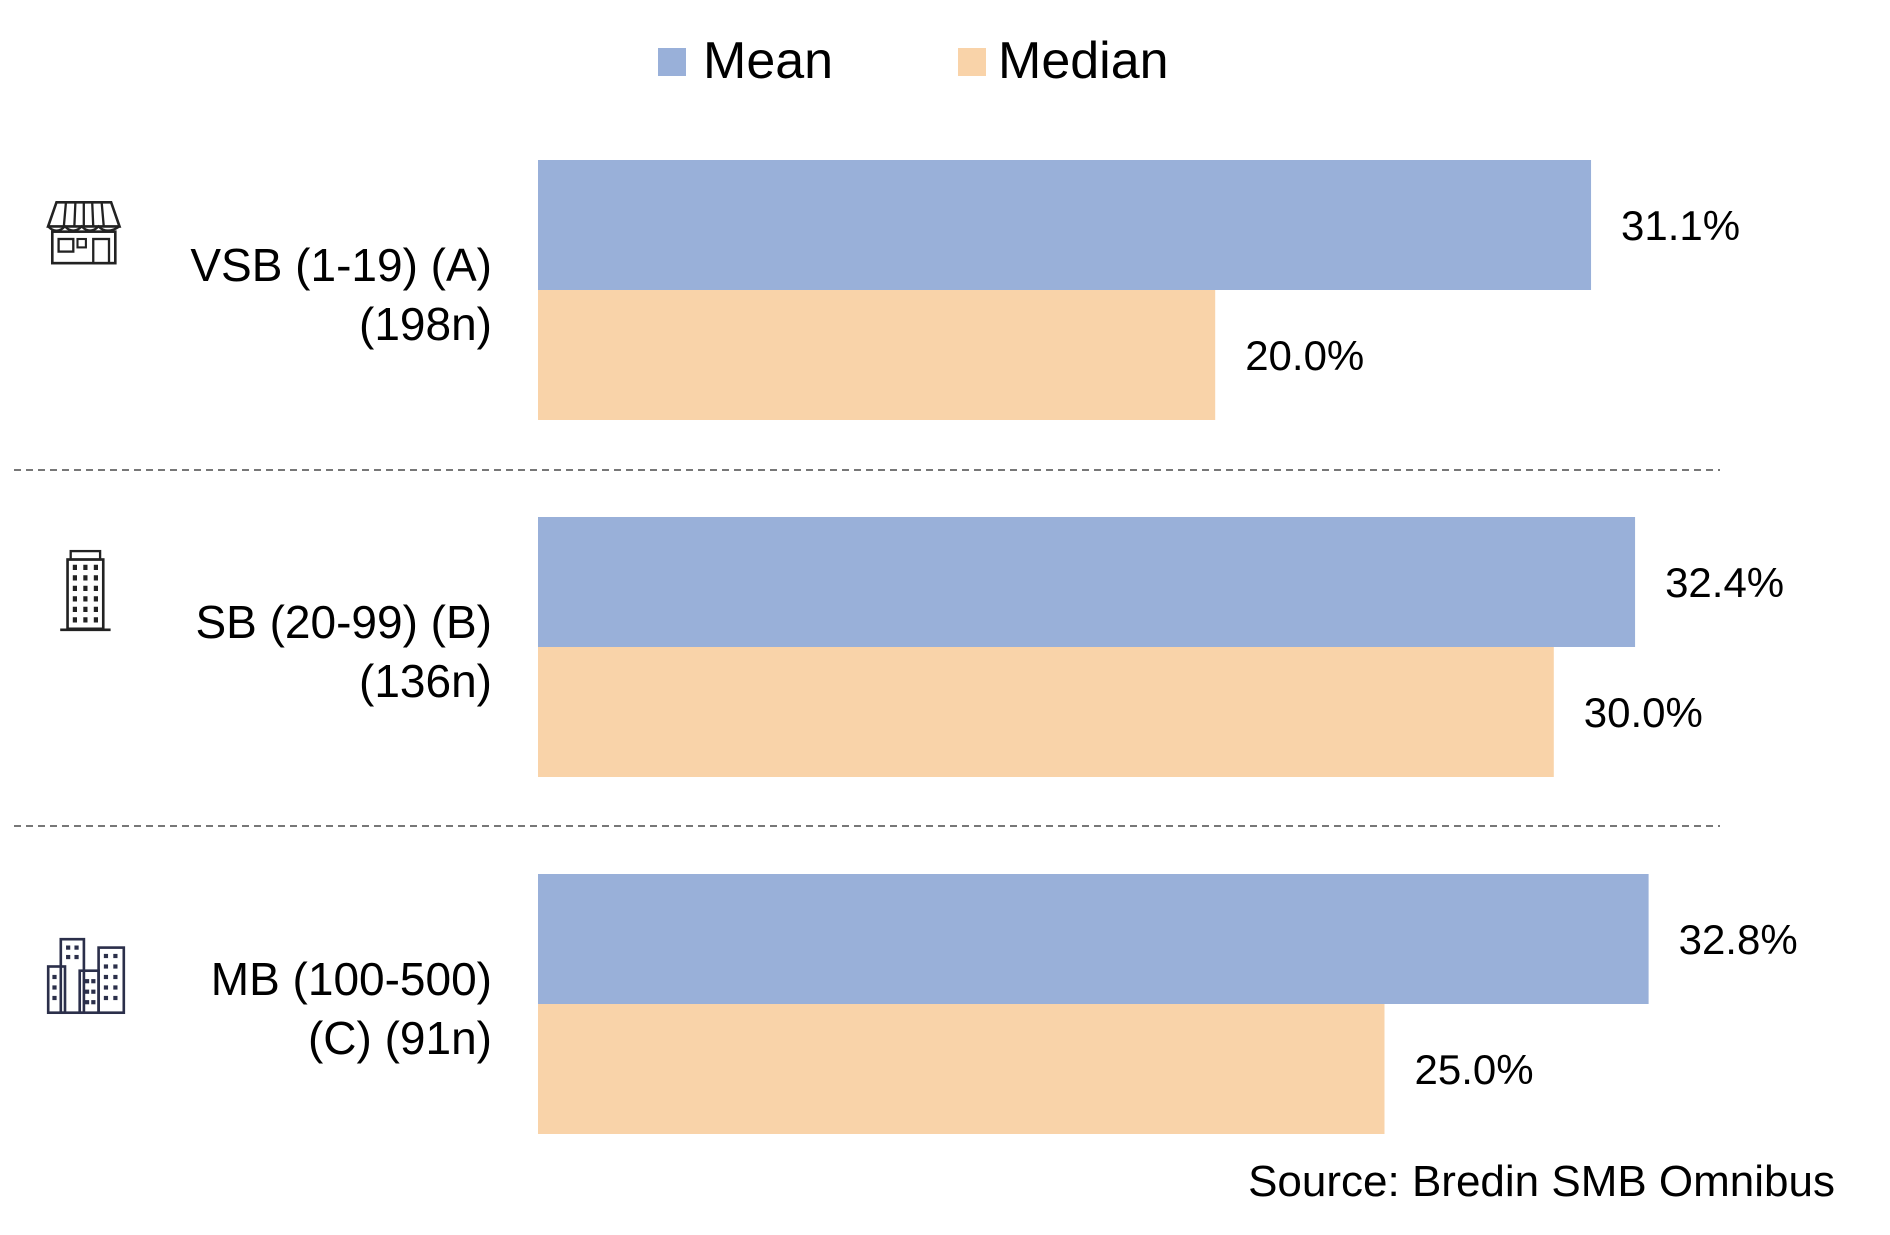 The height and width of the screenshot is (1235, 1890). I want to click on value-label-median-2: 30.0%, so click(1643, 712).